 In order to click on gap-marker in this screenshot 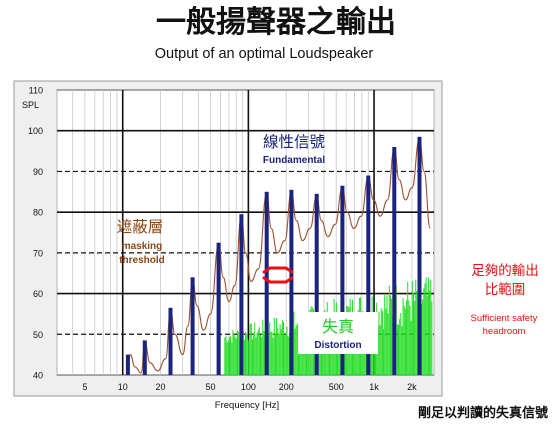, I will do `click(278, 275)`.